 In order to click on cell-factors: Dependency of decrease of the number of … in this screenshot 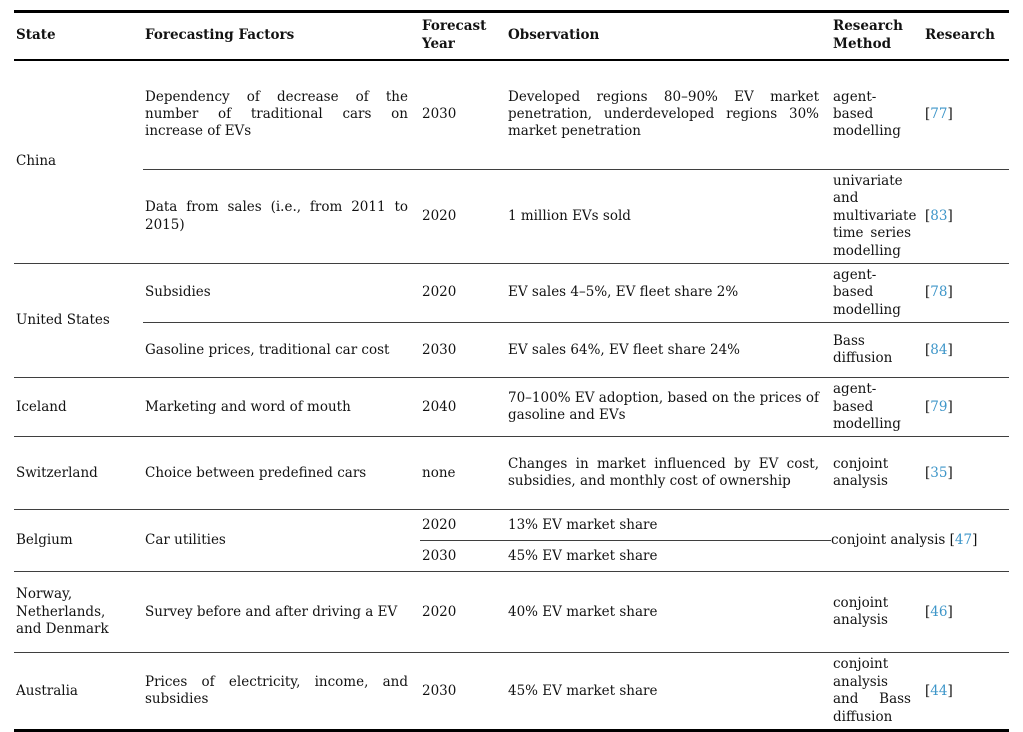, I will do `click(281, 114)`.